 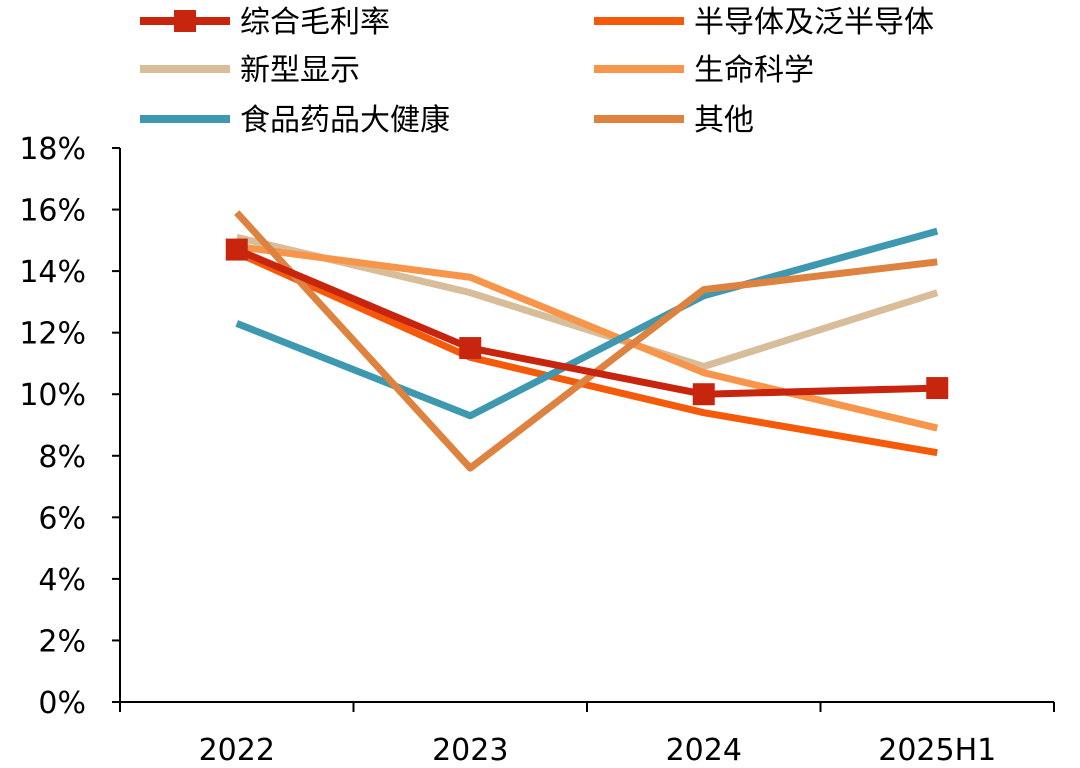 I want to click on y-tick-label: 0%, so click(x=62, y=703).